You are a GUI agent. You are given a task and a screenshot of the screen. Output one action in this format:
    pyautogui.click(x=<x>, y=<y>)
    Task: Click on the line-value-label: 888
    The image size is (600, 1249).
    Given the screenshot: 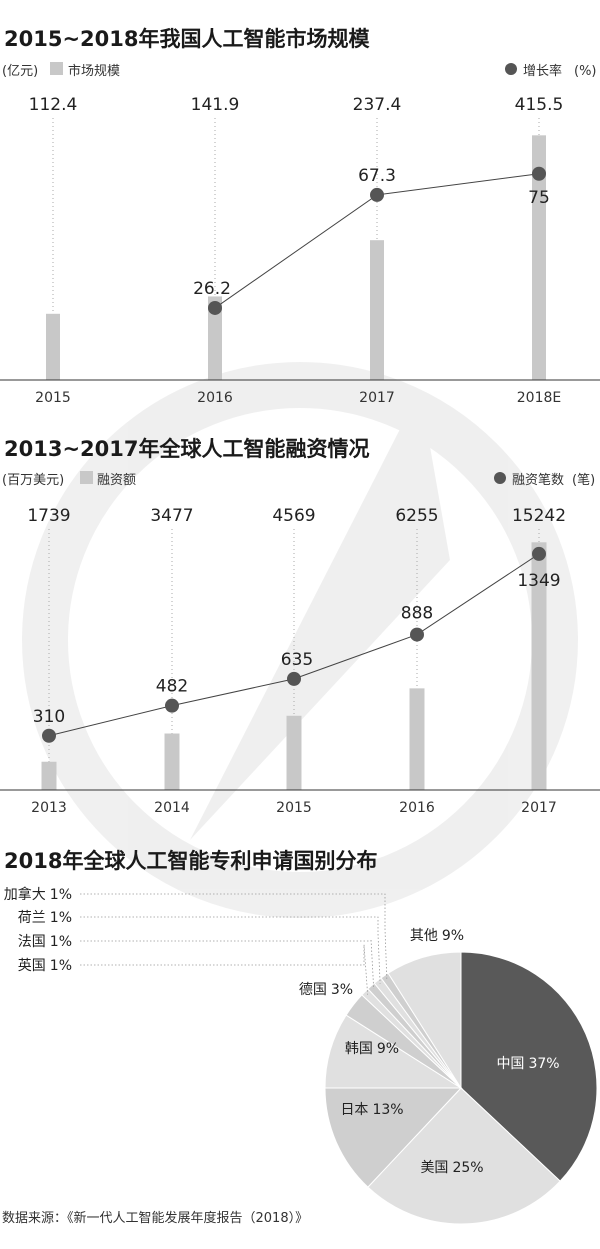 What is the action you would take?
    pyautogui.click(x=417, y=614)
    